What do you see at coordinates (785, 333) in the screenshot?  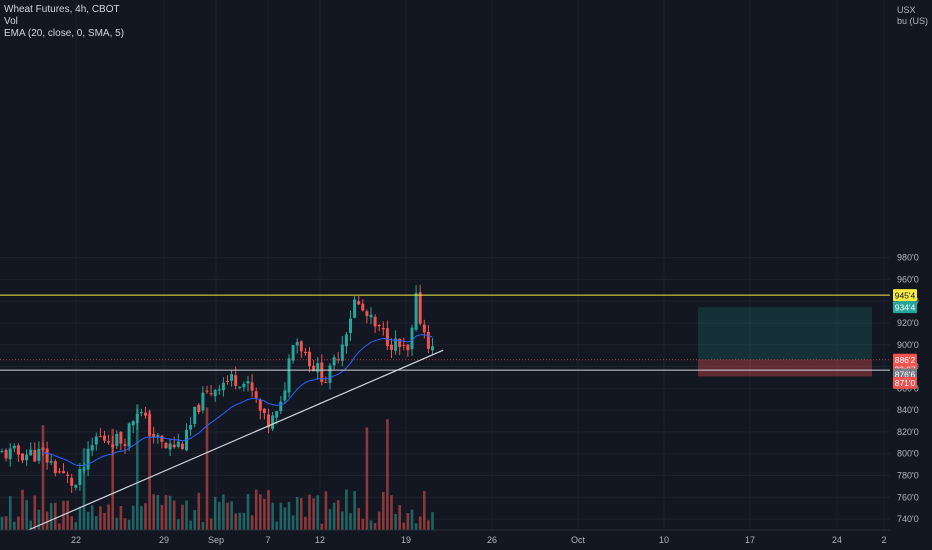 I see `target-zone` at bounding box center [785, 333].